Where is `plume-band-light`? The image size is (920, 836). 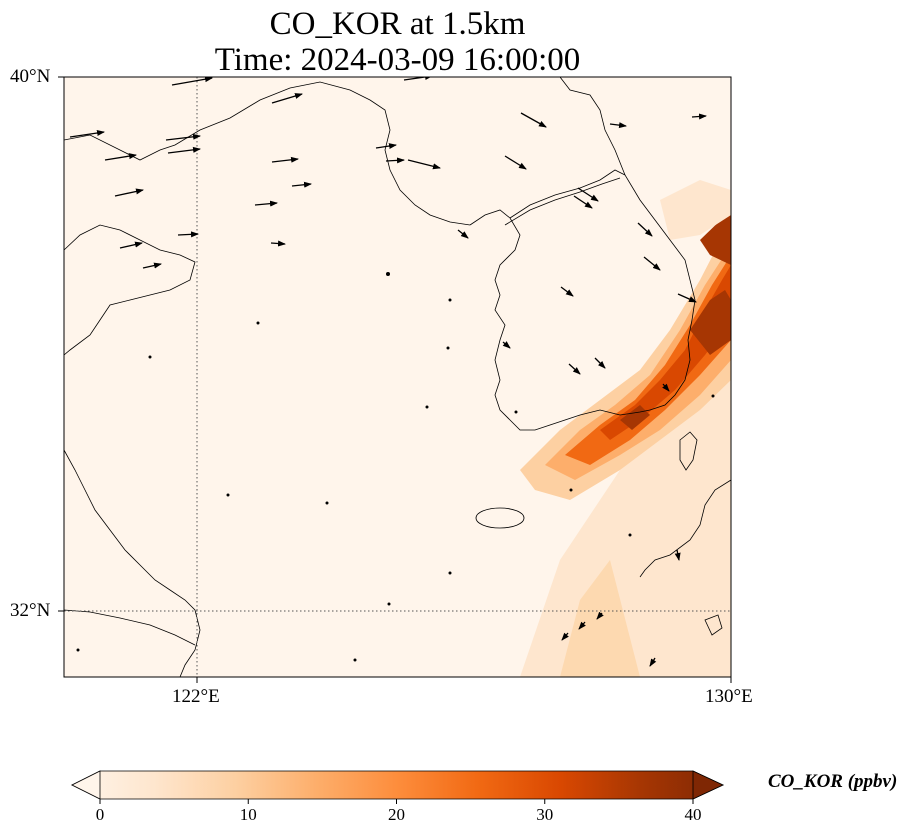
plume-band-light is located at coordinates (625, 360).